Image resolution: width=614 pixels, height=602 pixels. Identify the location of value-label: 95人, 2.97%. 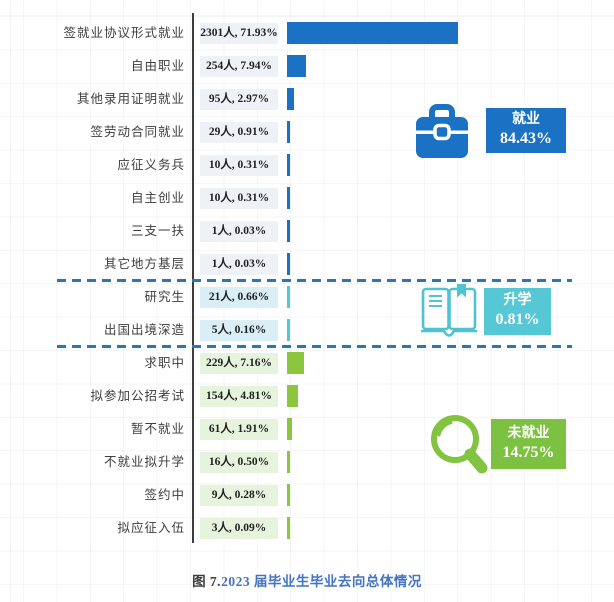
(239, 99).